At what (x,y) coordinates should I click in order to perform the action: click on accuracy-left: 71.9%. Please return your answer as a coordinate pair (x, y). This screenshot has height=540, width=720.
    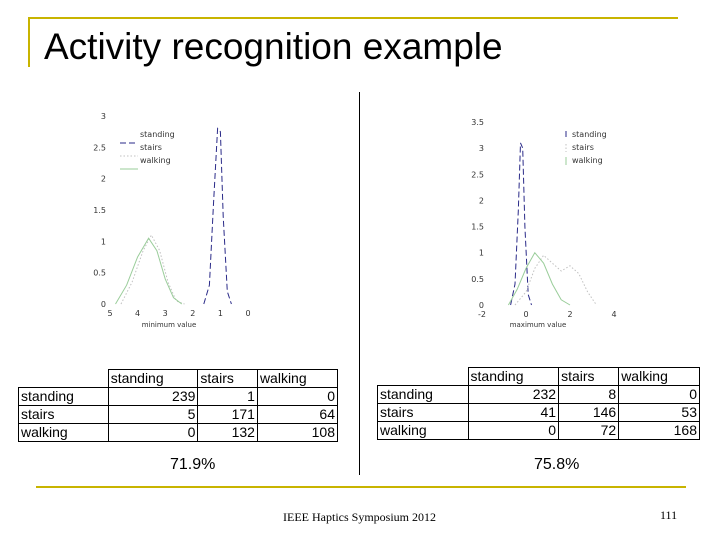
    Looking at the image, I should click on (193, 464).